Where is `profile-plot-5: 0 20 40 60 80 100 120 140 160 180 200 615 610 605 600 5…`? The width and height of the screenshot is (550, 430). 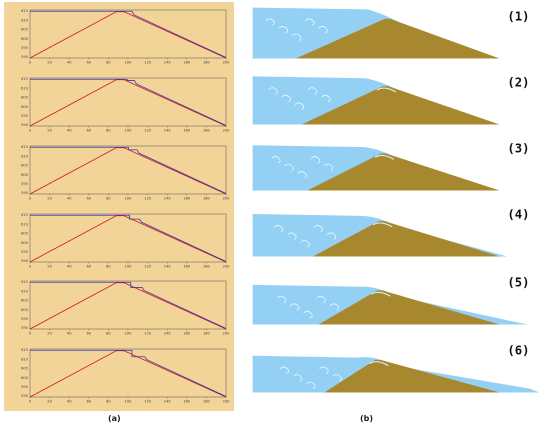
profile-plot-5: 0 20 40 60 80 100 120 140 160 180 200 615 610 605 600 5… is located at coordinates (125, 308).